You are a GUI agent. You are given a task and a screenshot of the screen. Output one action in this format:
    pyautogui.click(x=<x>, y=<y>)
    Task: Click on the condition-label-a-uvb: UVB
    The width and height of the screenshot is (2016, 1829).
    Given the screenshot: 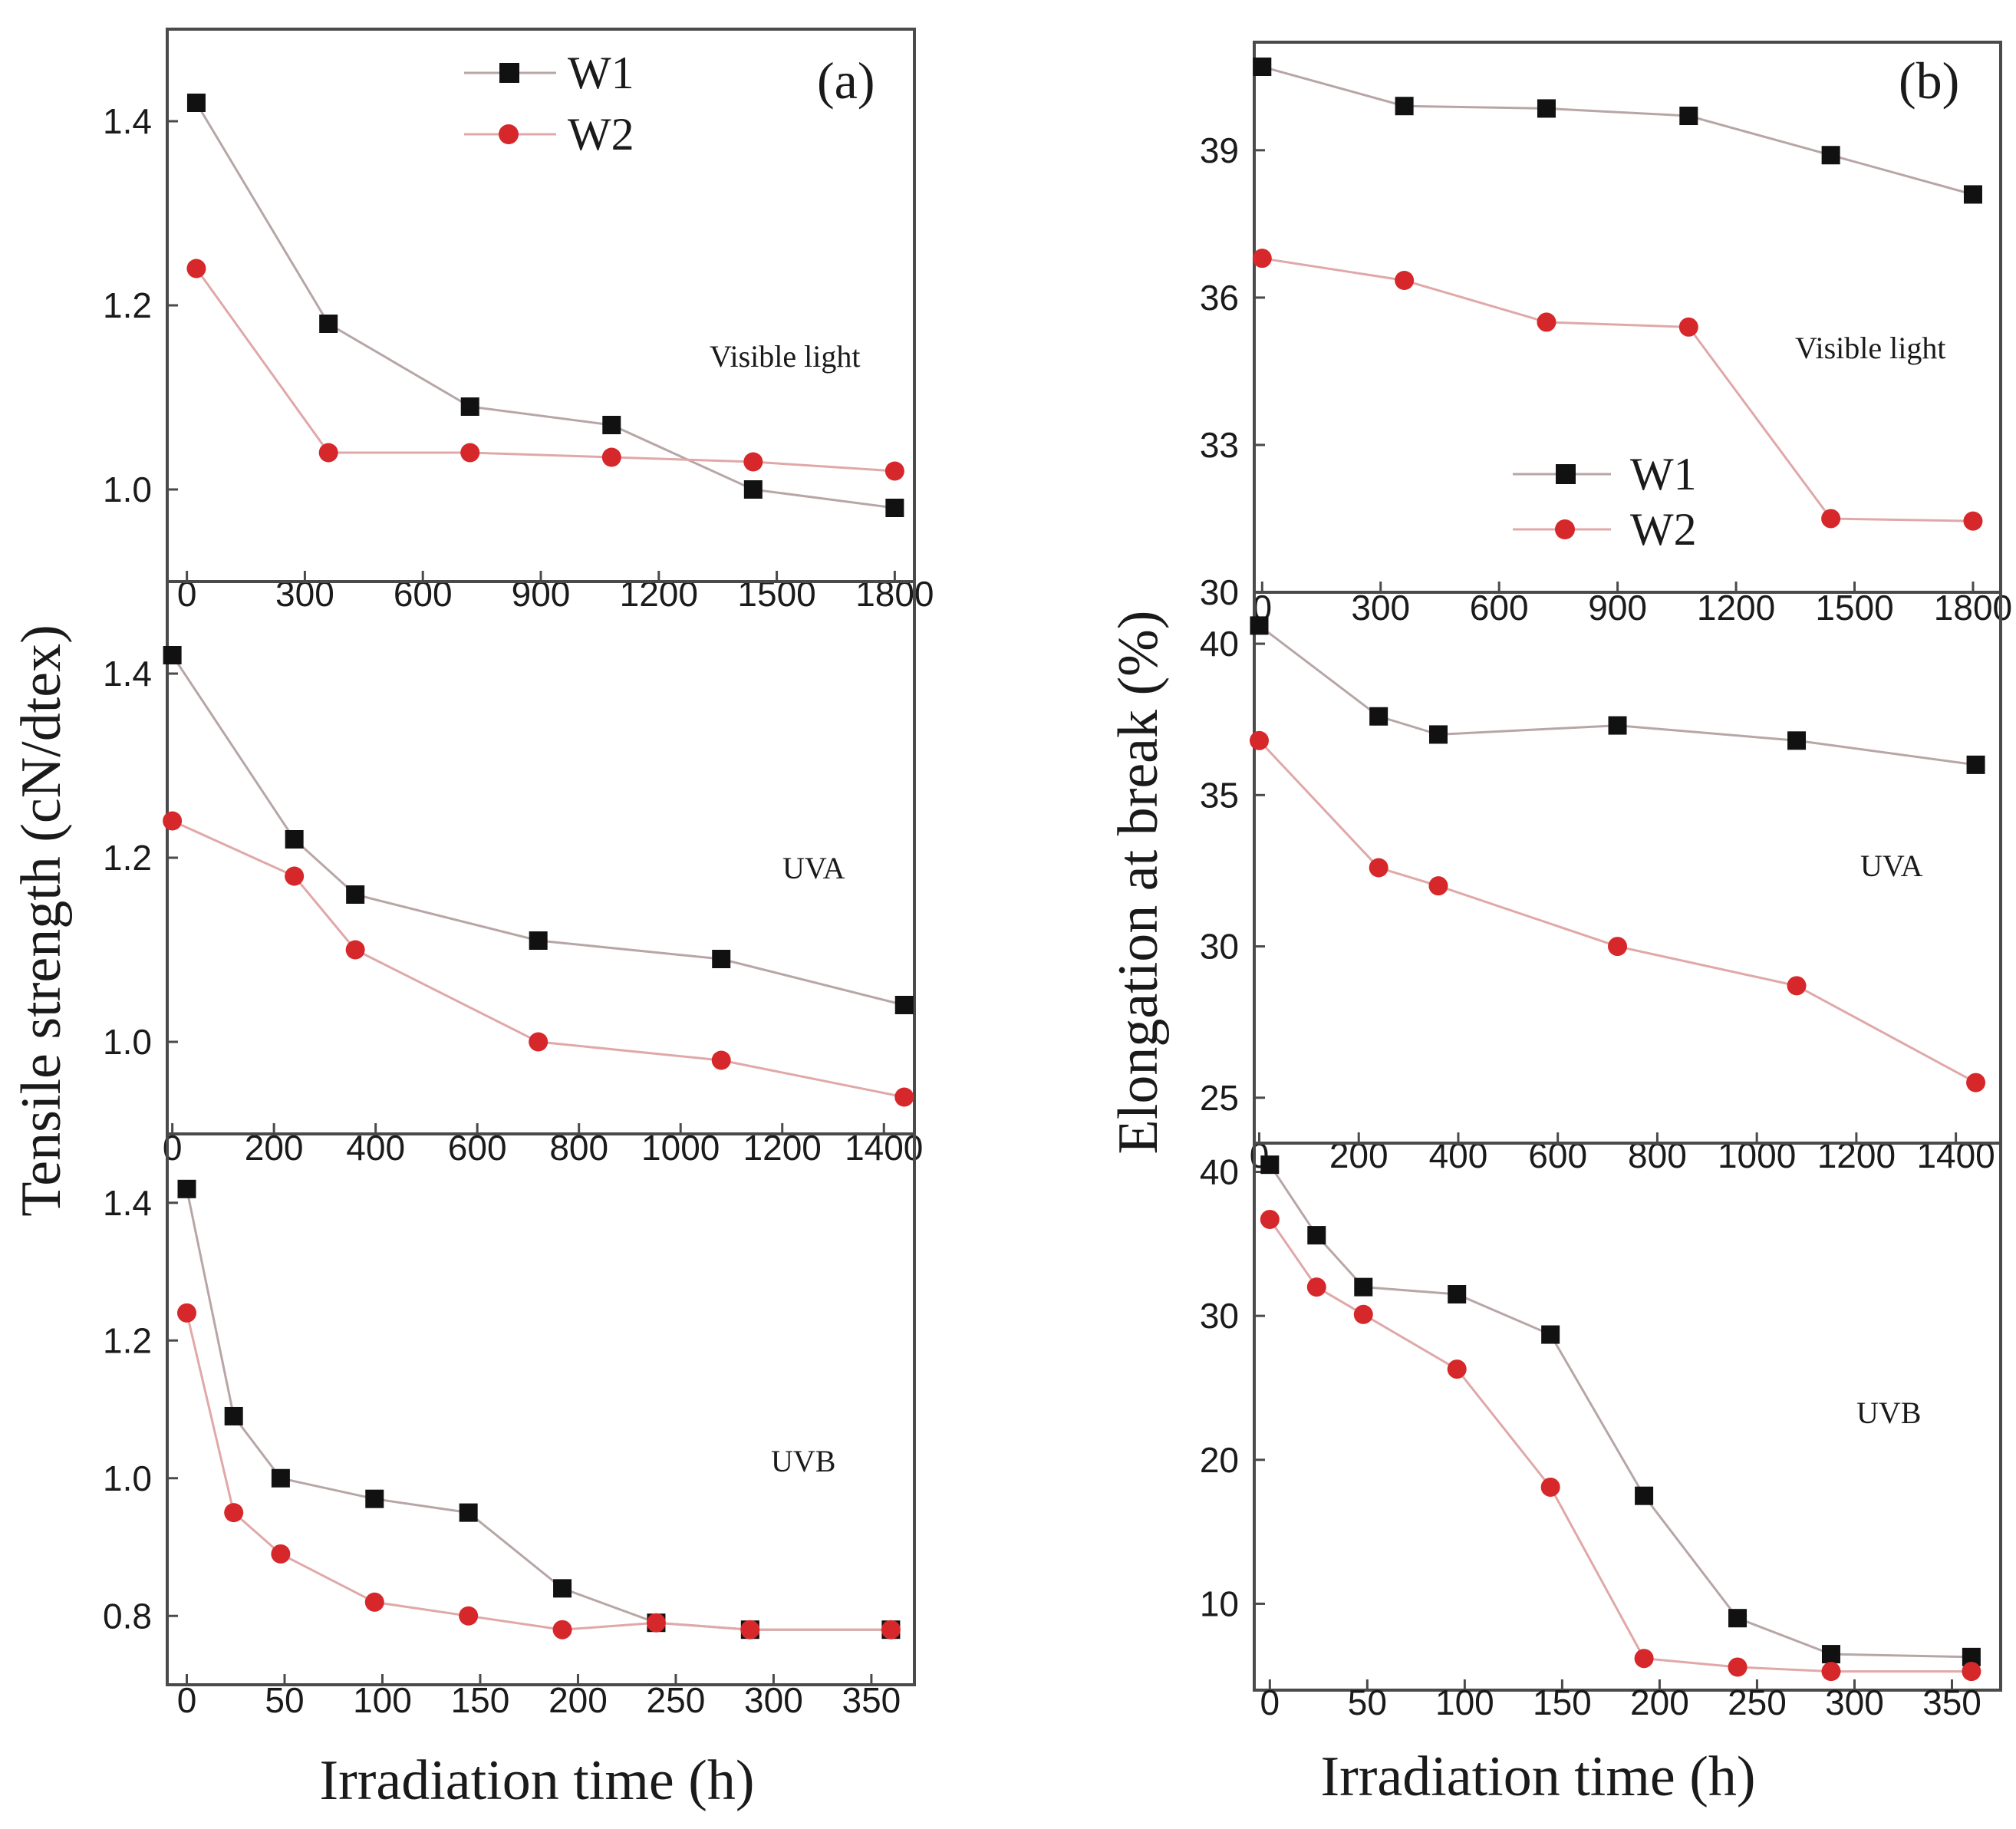 What is the action you would take?
    pyautogui.click(x=803, y=1461)
    